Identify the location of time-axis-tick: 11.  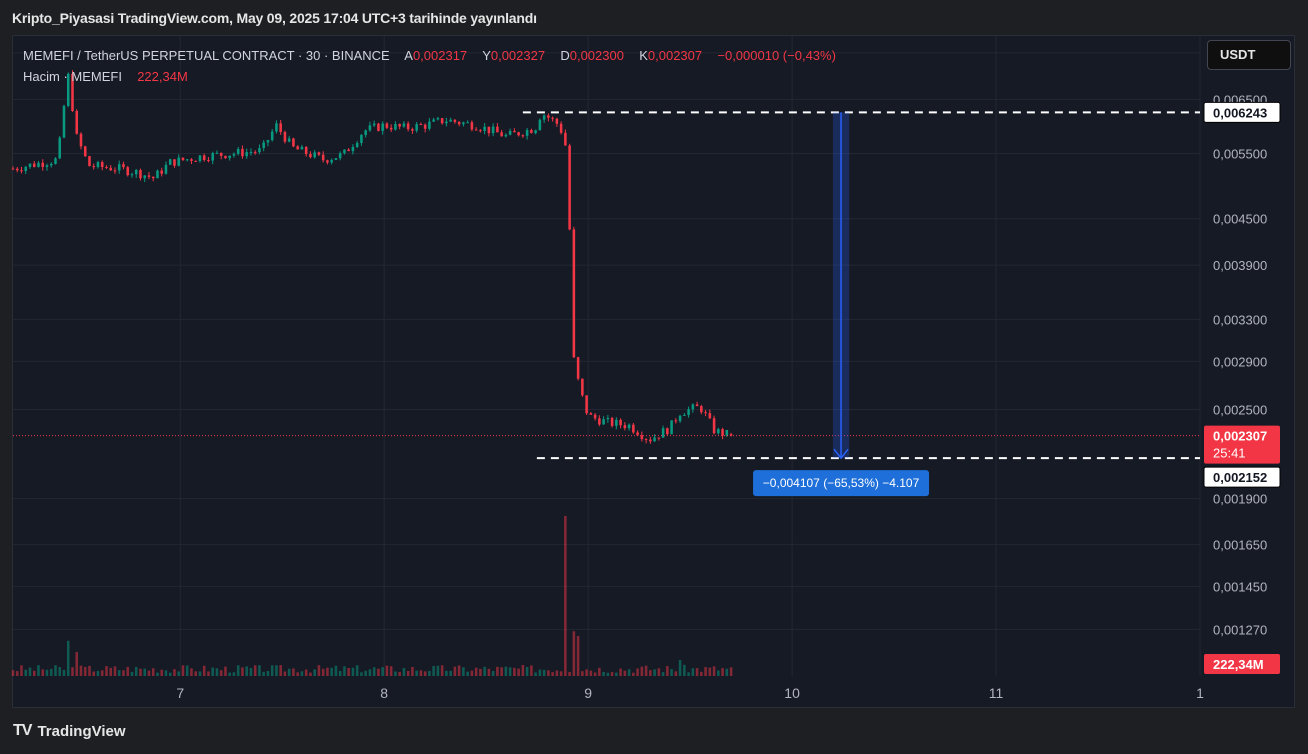
(996, 693).